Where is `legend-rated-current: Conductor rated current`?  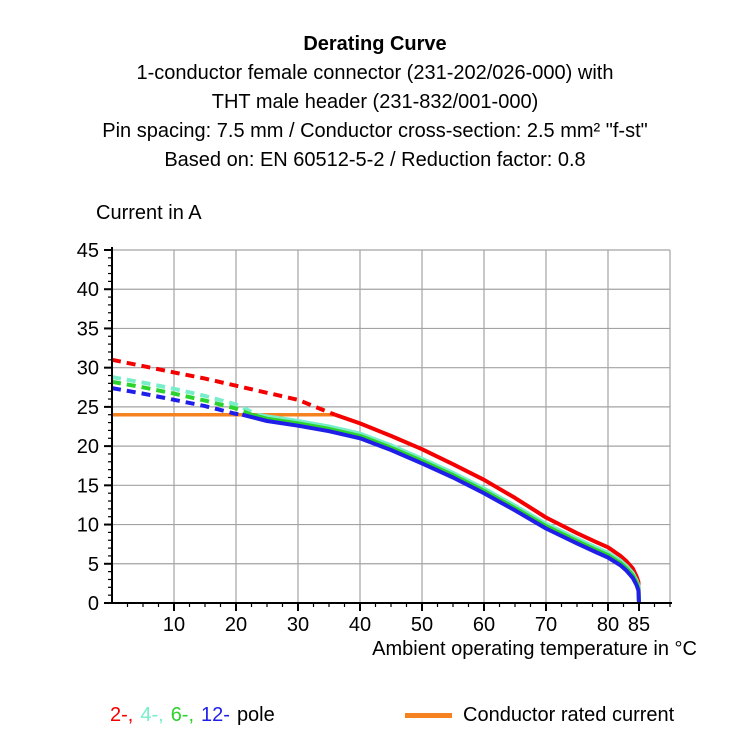 legend-rated-current: Conductor rated current is located at coordinates (539, 715).